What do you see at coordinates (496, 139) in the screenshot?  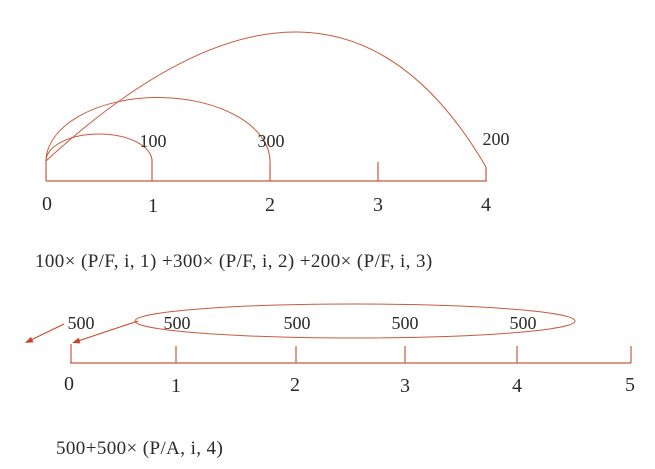 I see `cash-amount-200: 200` at bounding box center [496, 139].